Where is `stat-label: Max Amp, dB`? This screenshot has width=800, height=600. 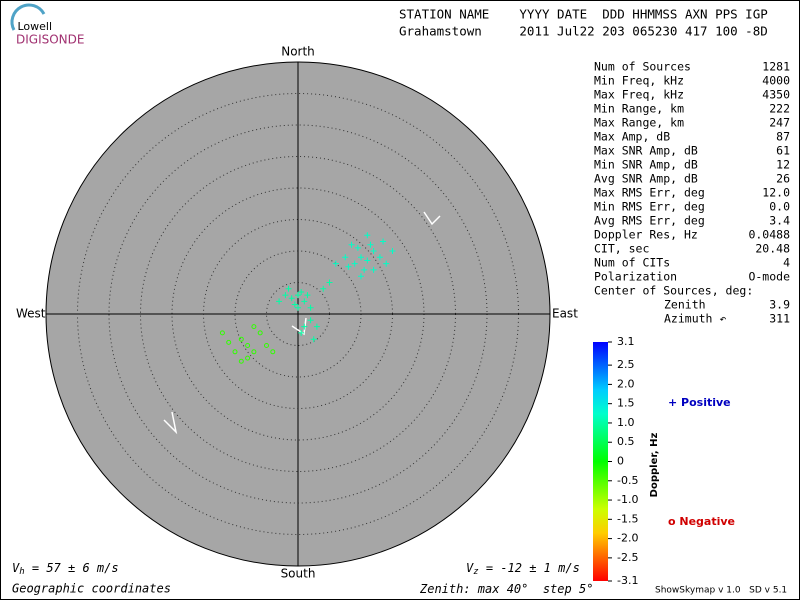 stat-label: Max Amp, dB is located at coordinates (632, 137).